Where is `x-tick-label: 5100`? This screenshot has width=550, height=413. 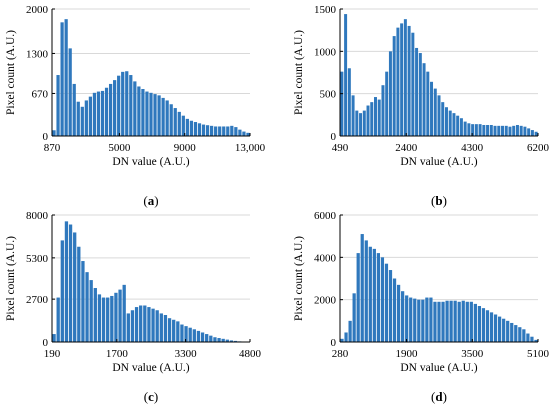
x-tick-label: 5100 is located at coordinates (538, 354).